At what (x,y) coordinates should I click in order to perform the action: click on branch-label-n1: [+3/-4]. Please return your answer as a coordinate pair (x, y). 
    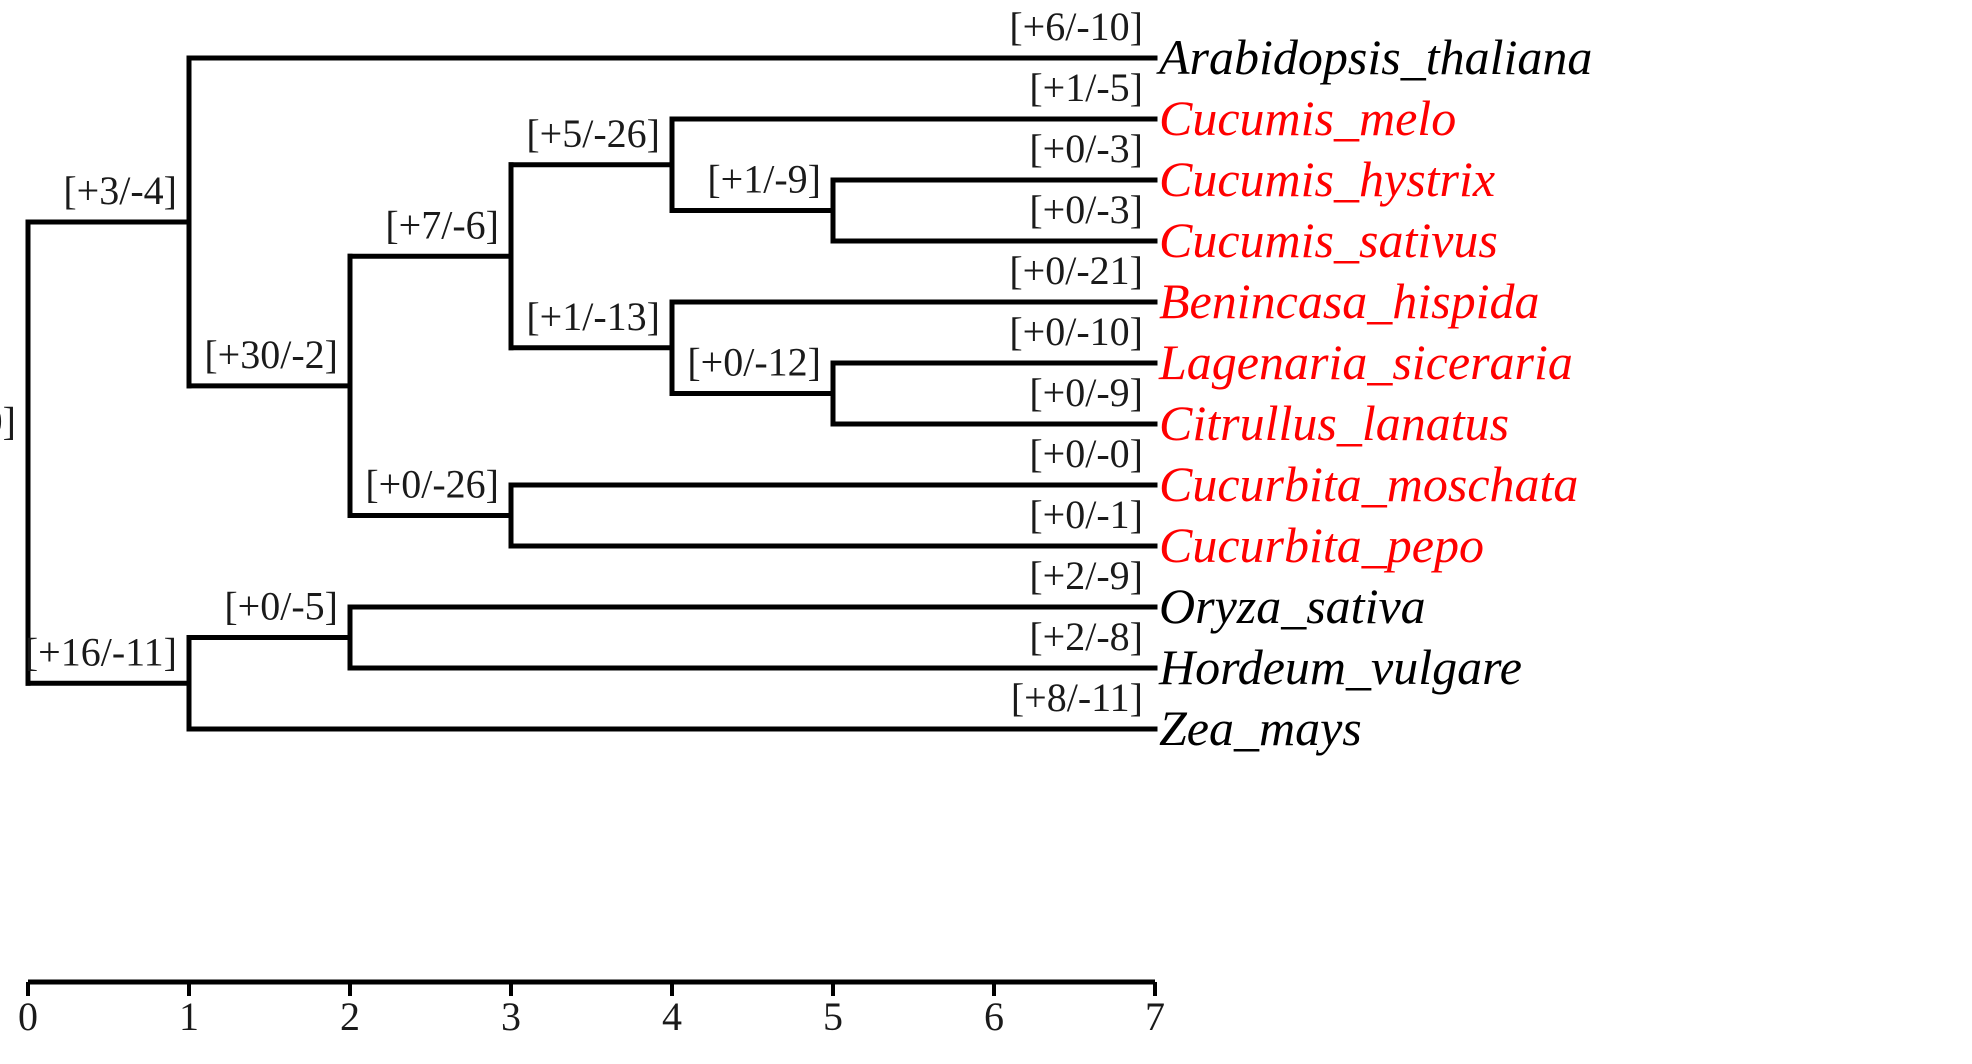
    Looking at the image, I should click on (120, 190).